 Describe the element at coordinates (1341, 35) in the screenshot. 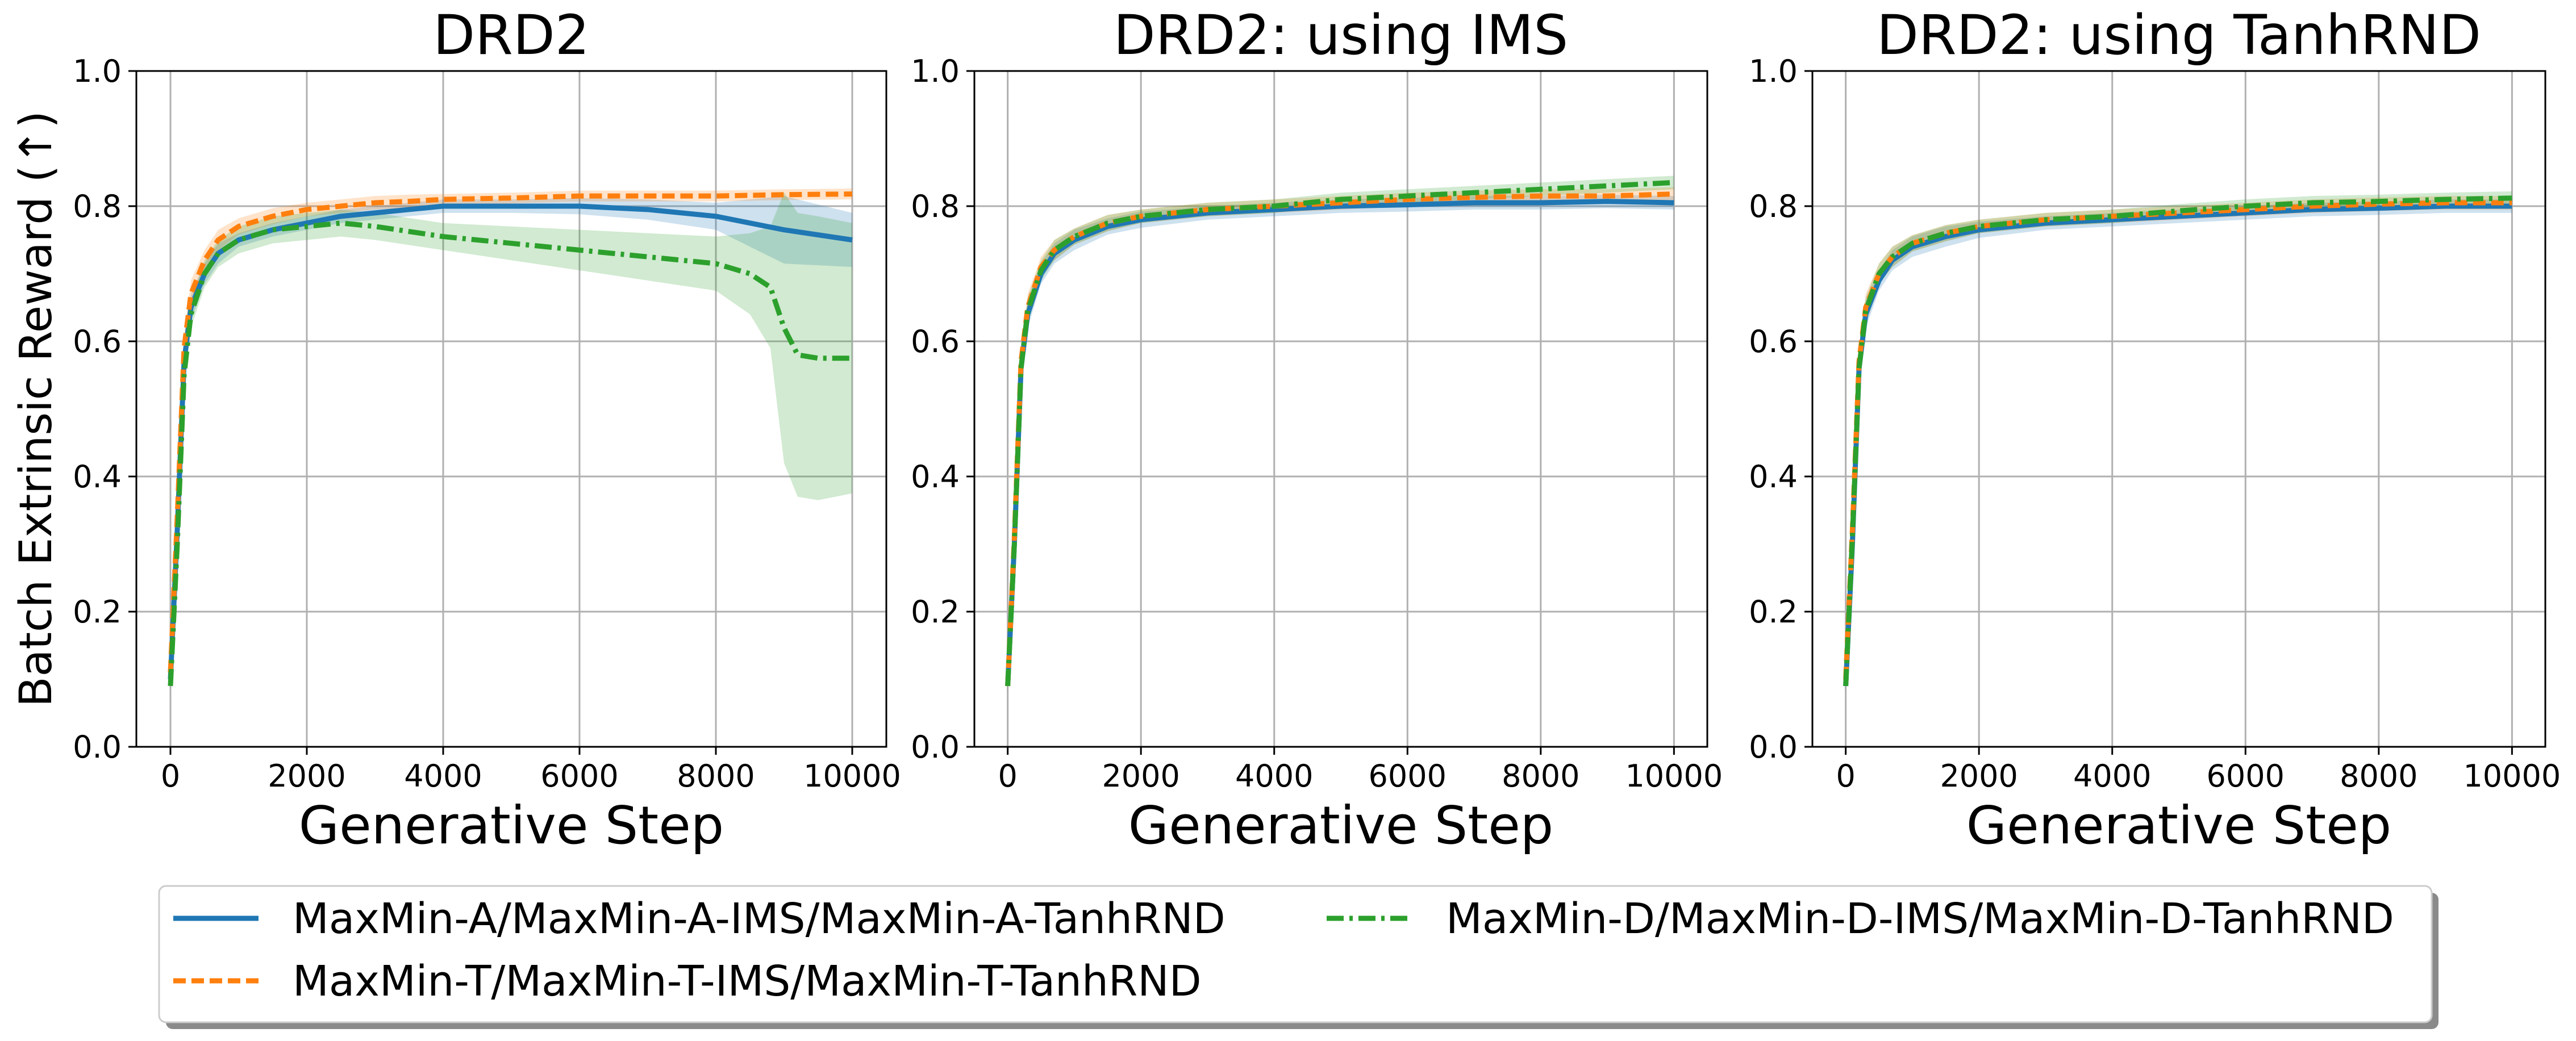

I see `chart-title: DRD2: using IMS` at that location.